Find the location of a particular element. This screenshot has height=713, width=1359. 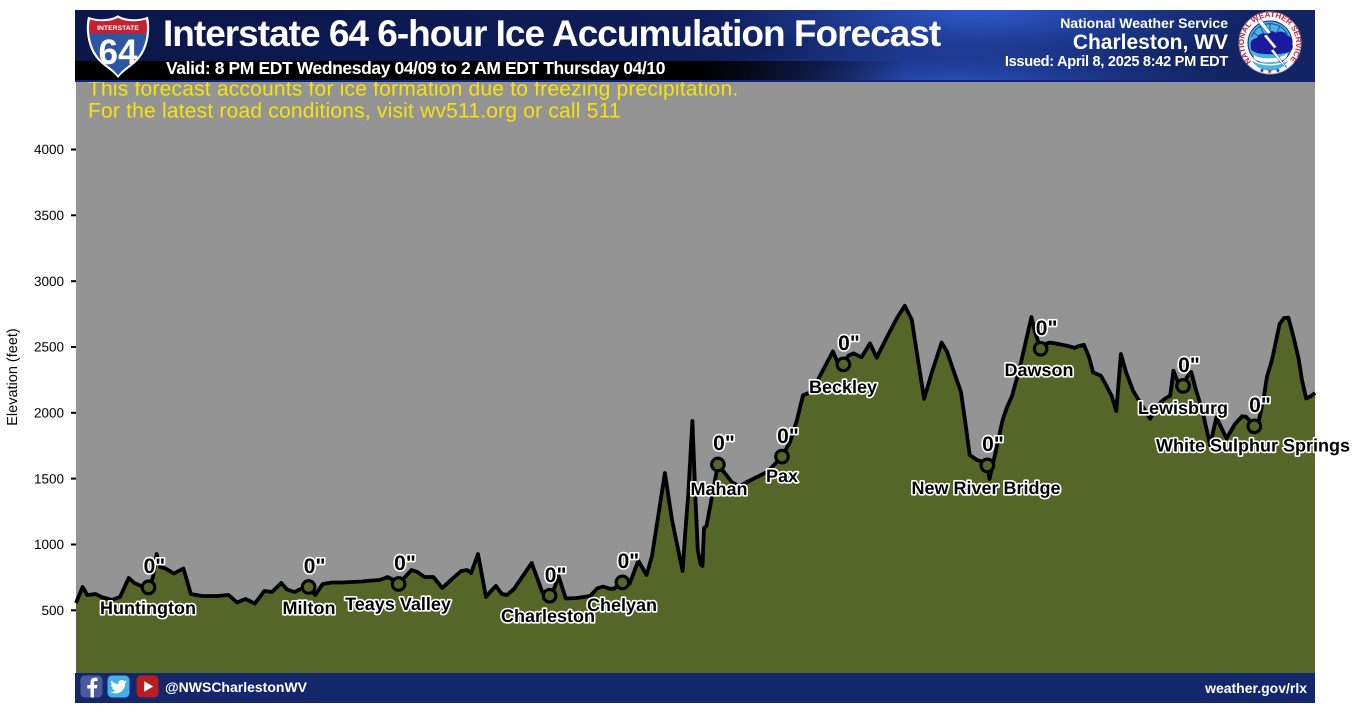

svg-text: Elevation (feet) is located at coordinates (13, 377).